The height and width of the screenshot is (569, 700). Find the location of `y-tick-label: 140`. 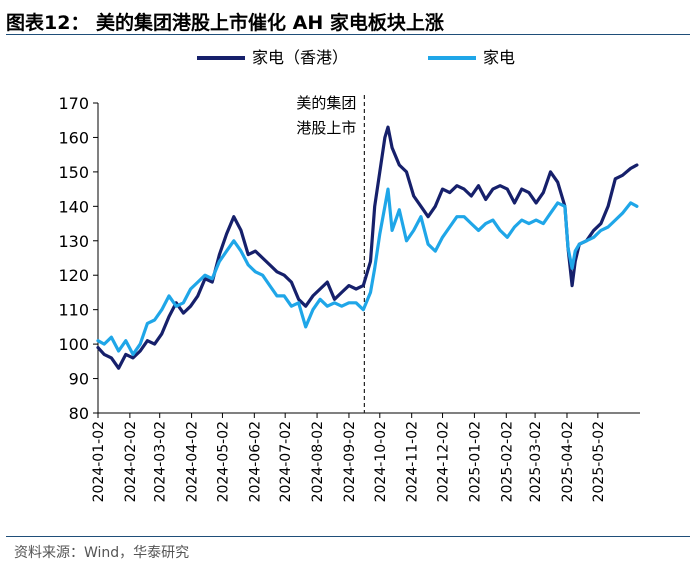

y-tick-label: 140 is located at coordinates (73, 206).